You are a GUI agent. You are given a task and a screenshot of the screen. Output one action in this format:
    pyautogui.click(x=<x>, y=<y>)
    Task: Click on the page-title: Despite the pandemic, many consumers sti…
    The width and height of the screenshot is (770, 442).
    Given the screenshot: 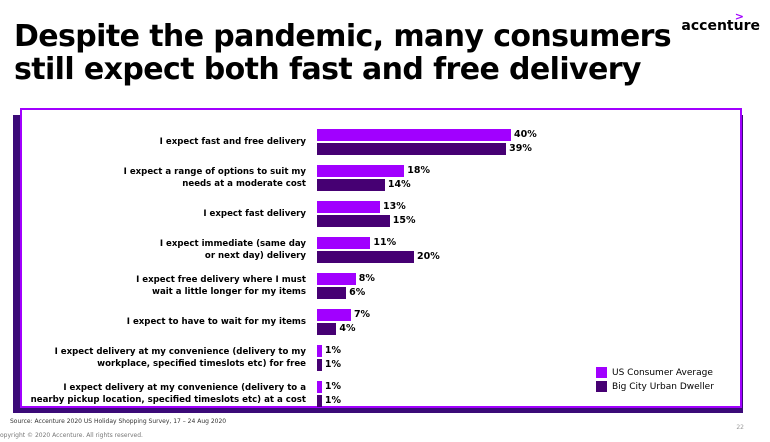 What is the action you would take?
    pyautogui.click(x=354, y=53)
    